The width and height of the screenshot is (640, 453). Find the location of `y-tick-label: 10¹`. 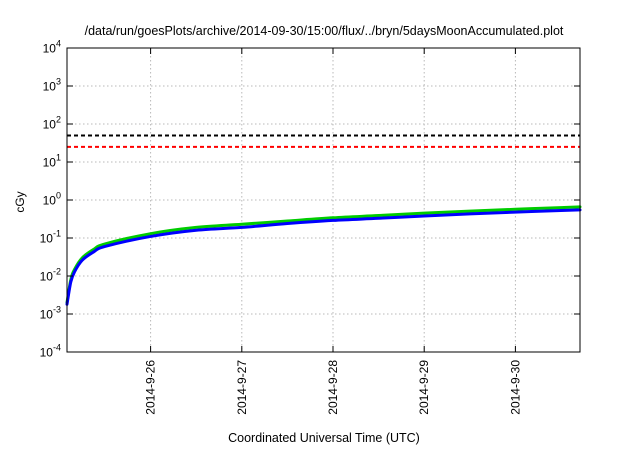

y-tick-label: 10¹ is located at coordinates (52, 161).